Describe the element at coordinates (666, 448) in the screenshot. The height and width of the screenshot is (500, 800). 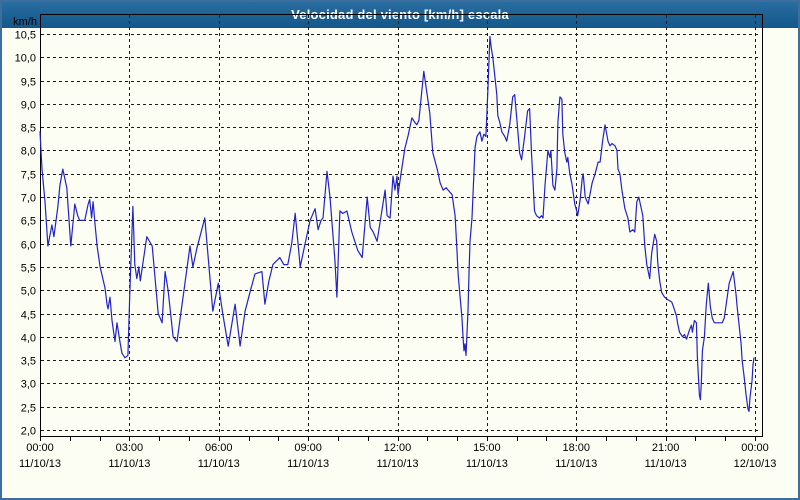
I see `x-tick-time: 21:00` at that location.